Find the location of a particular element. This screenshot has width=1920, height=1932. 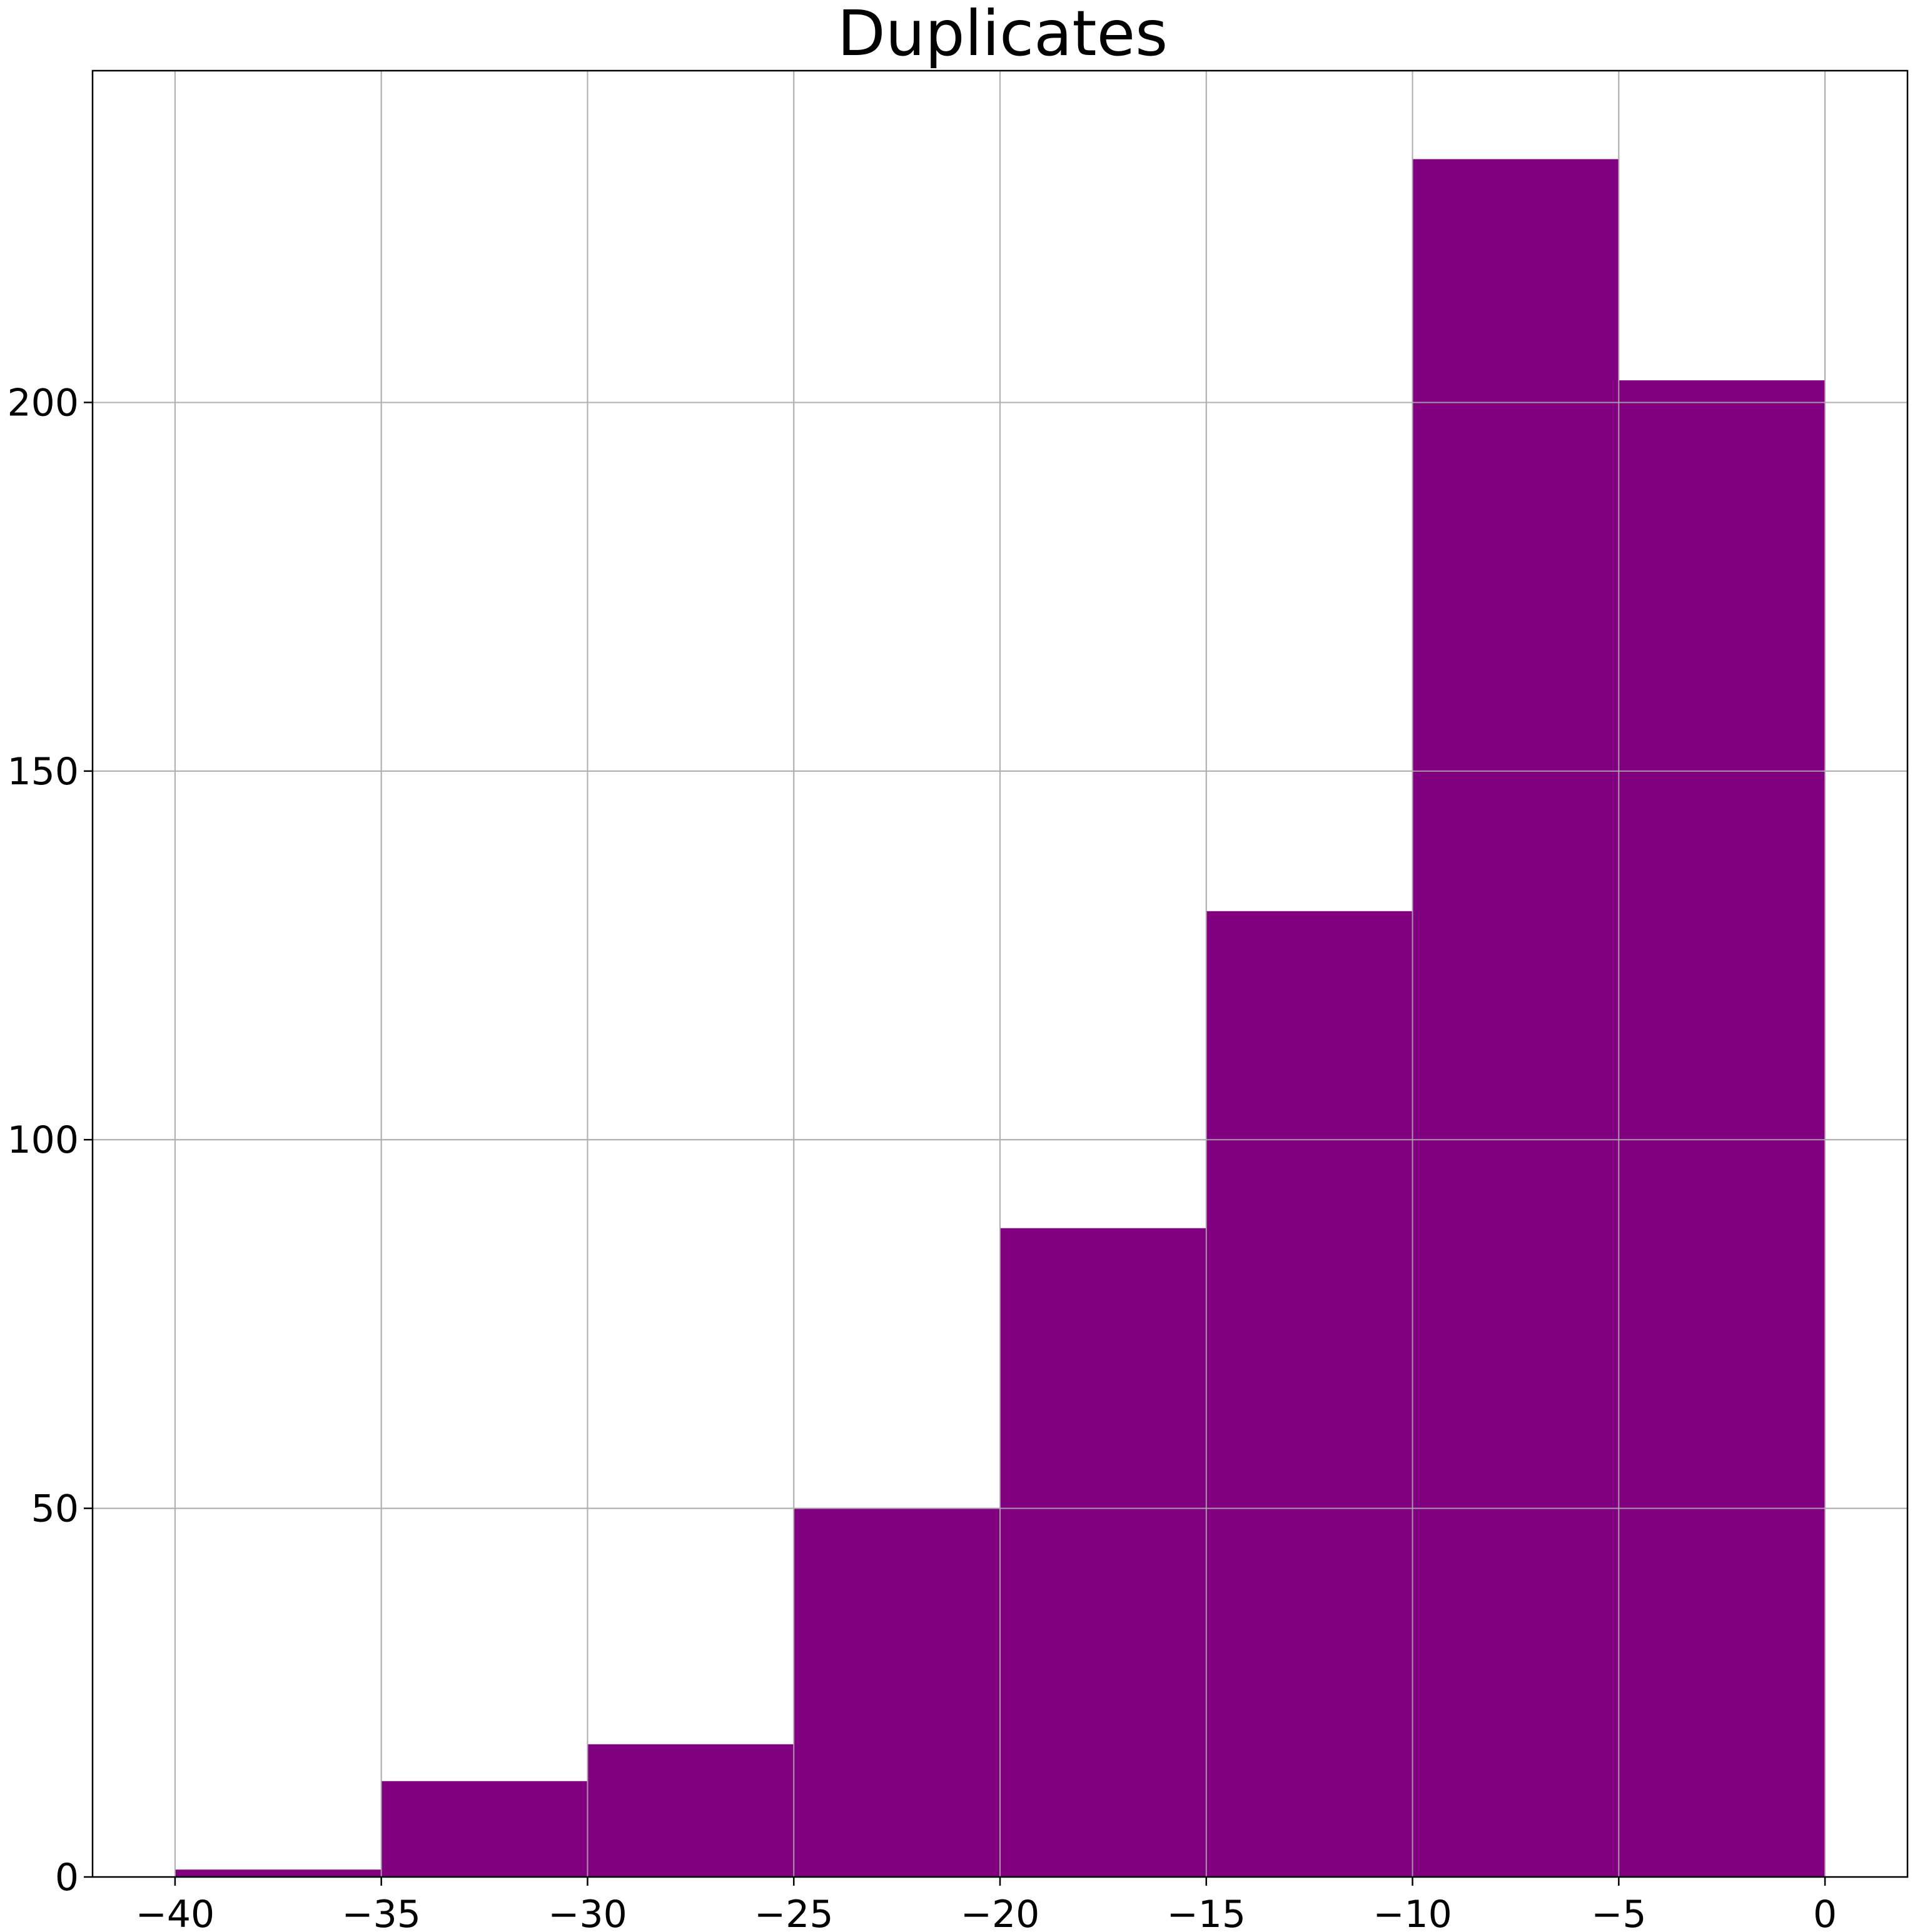

x-tick-label: −40 is located at coordinates (175, 1912).